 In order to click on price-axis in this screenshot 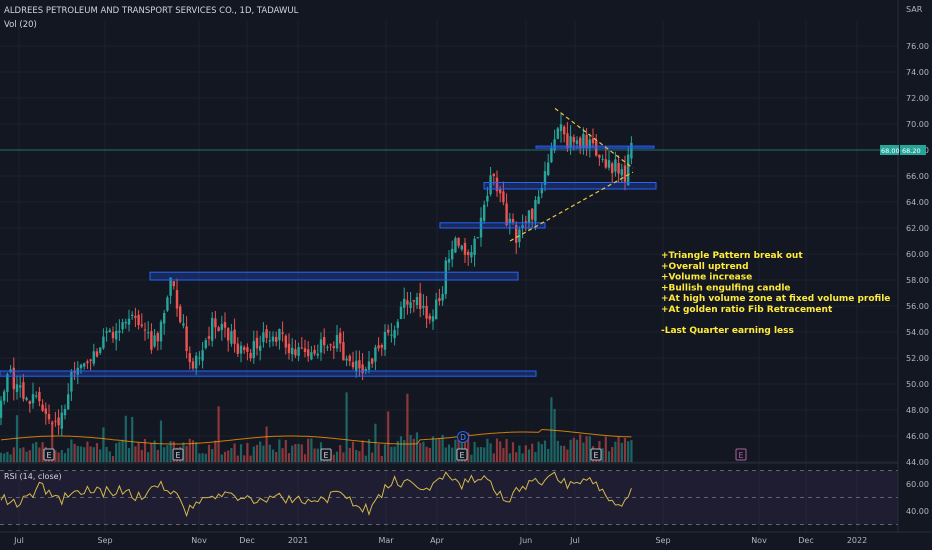, I will do `click(915, 266)`.